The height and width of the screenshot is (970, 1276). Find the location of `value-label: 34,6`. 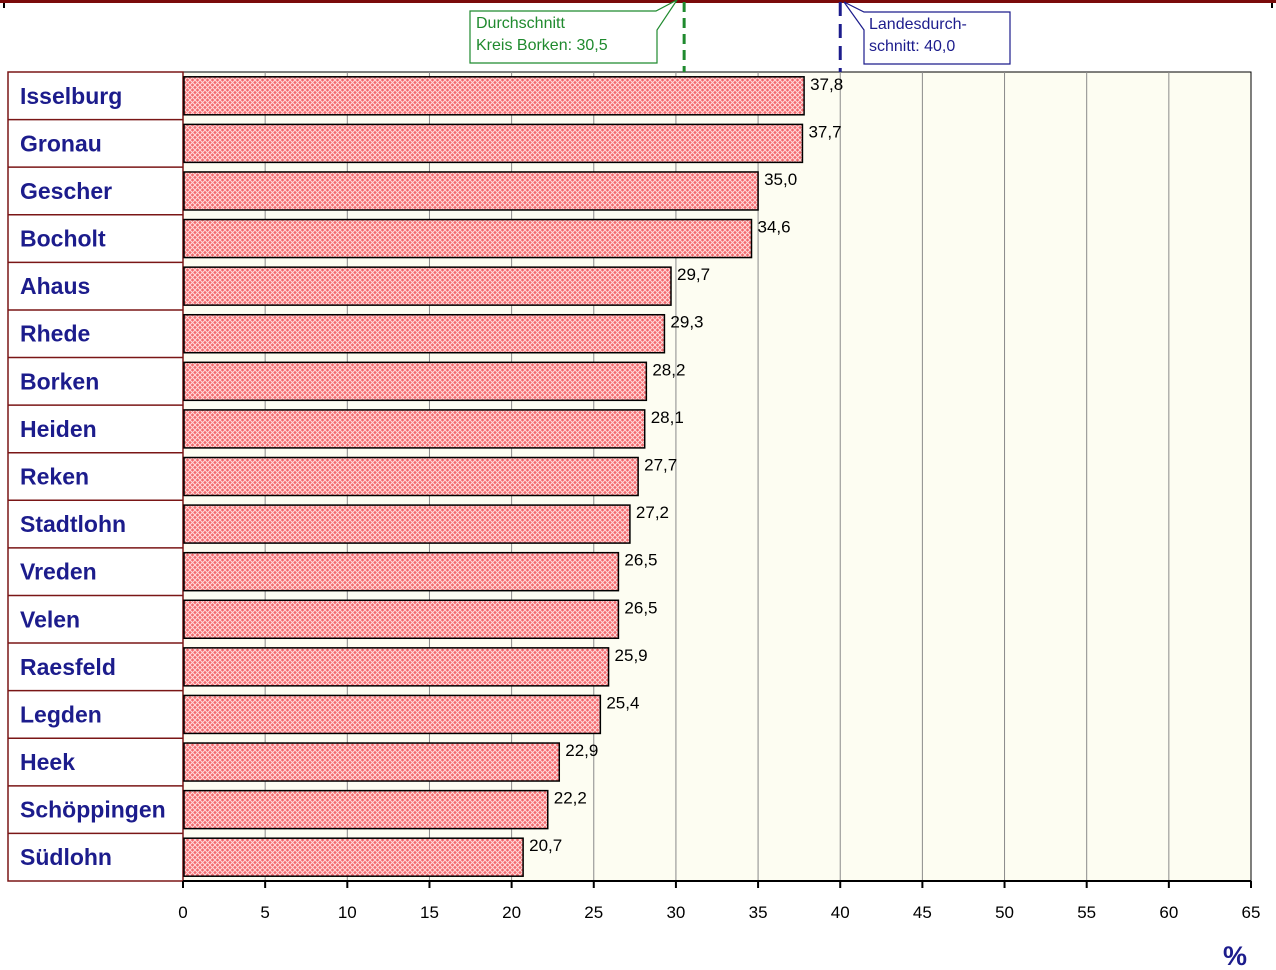

value-label: 34,6 is located at coordinates (774, 227).